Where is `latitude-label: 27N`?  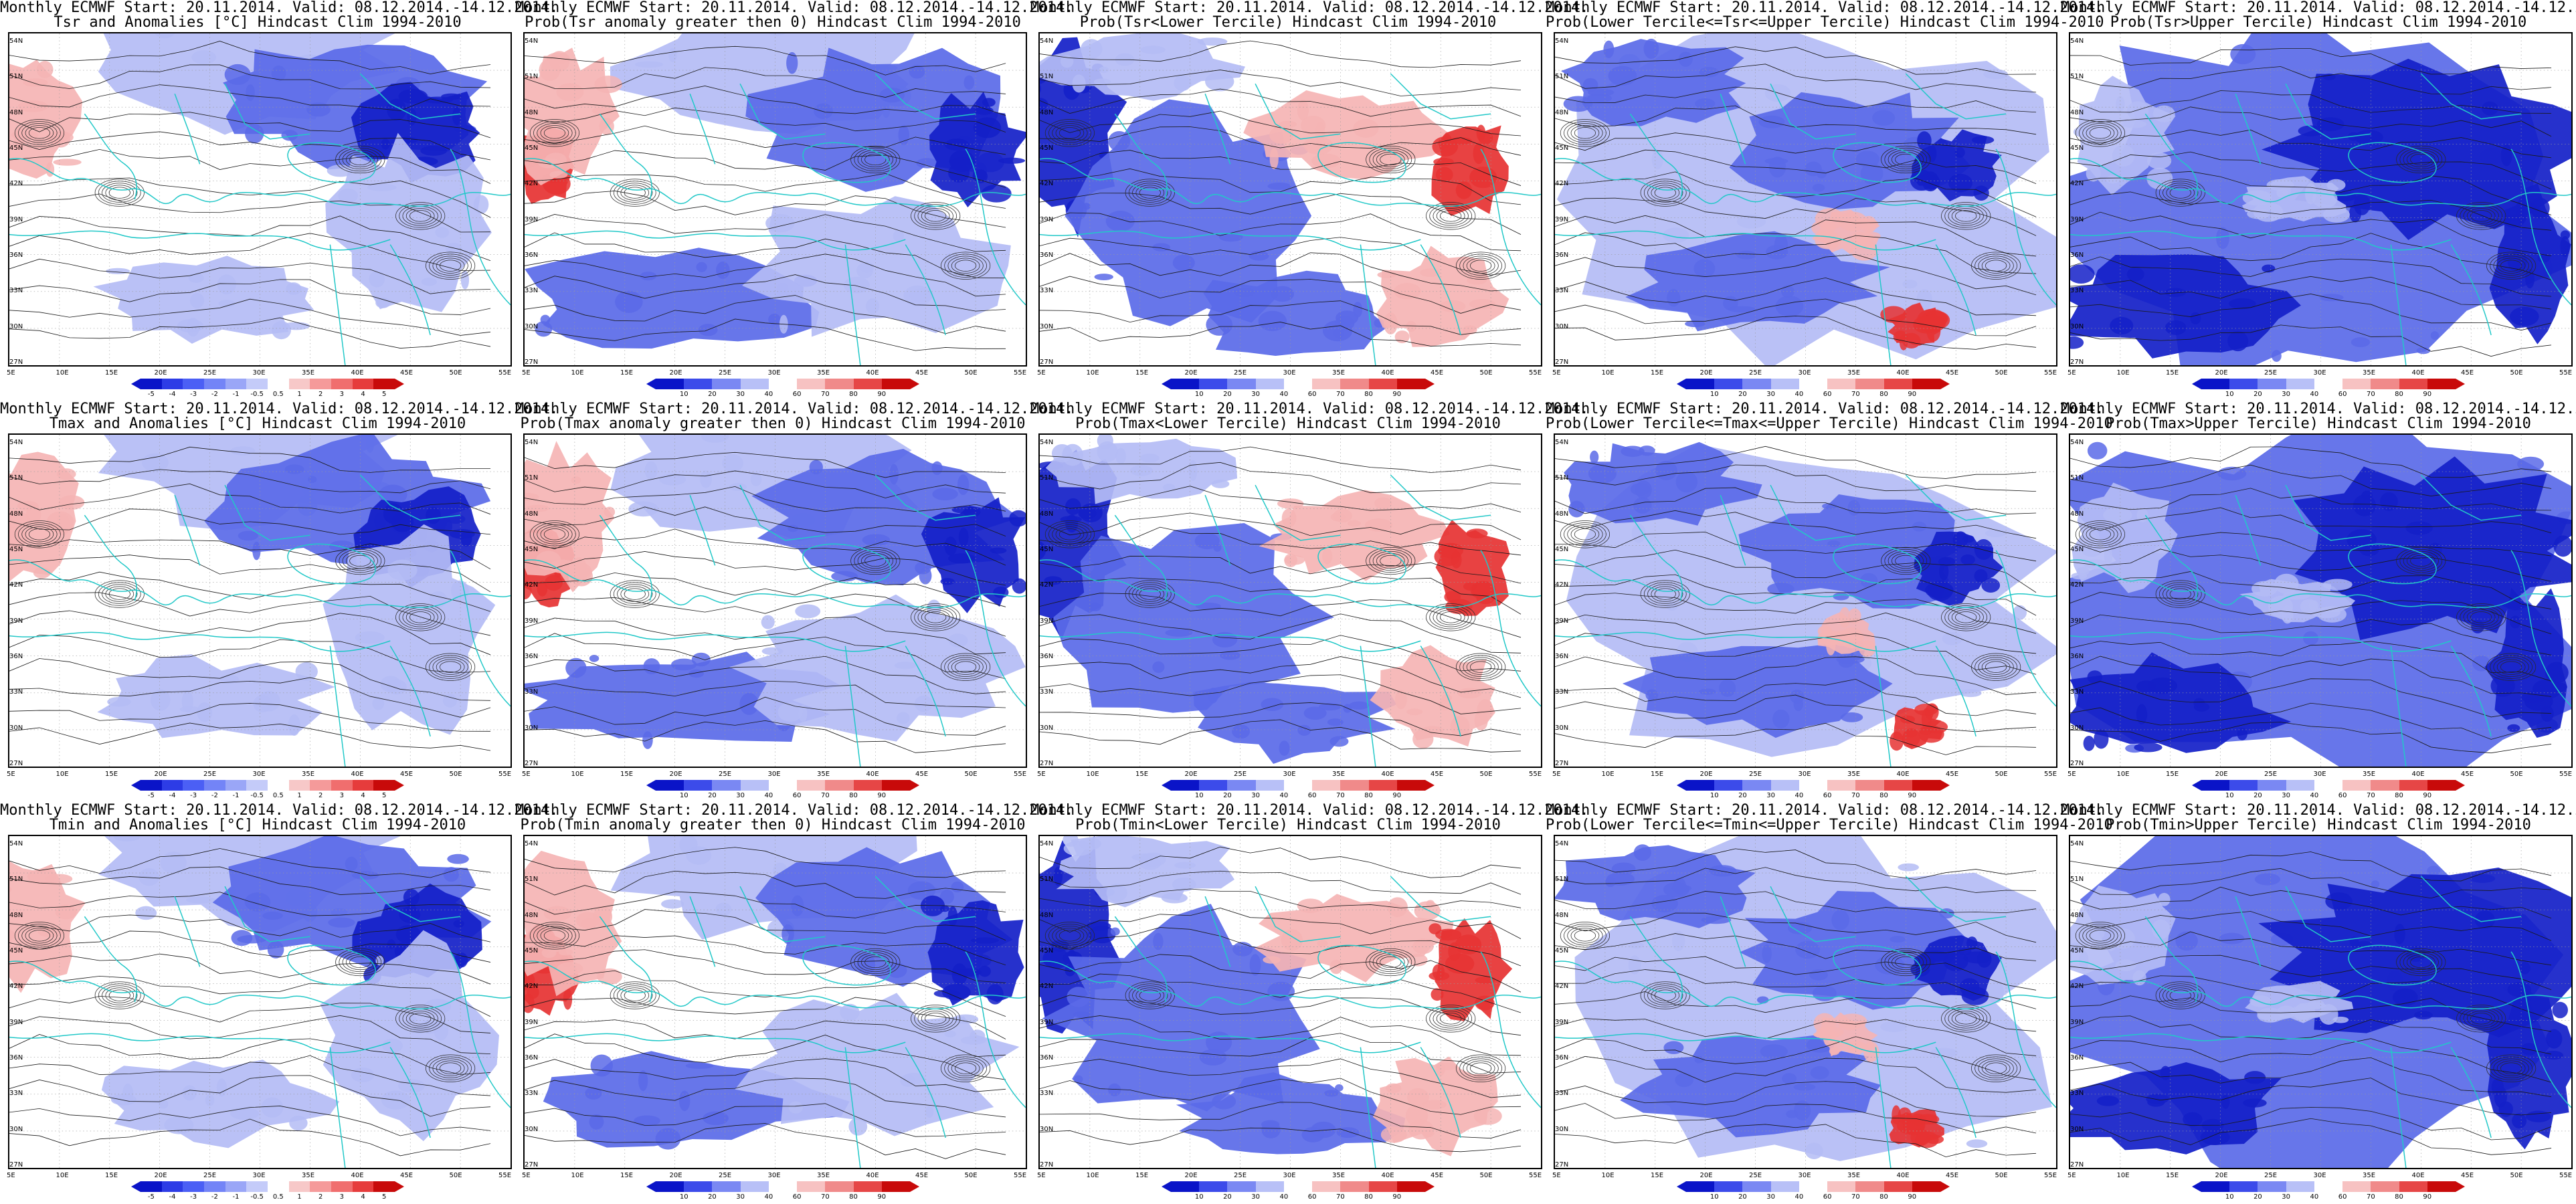 latitude-label: 27N is located at coordinates (16, 362).